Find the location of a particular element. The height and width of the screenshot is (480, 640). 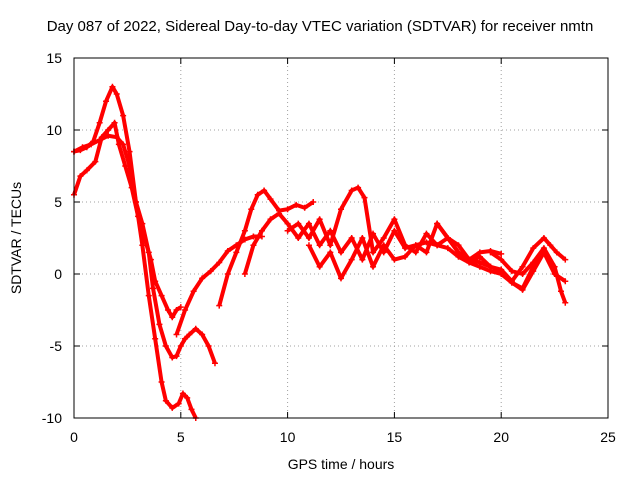

y-tick-label: 10 is located at coordinates (54, 130).